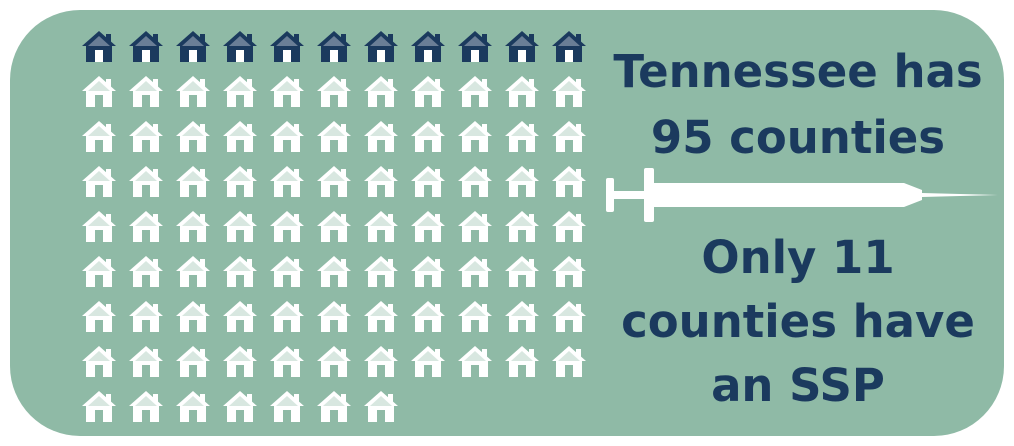  Describe the element at coordinates (798, 137) in the screenshot. I see `headline-line-2: 95 counties` at that location.